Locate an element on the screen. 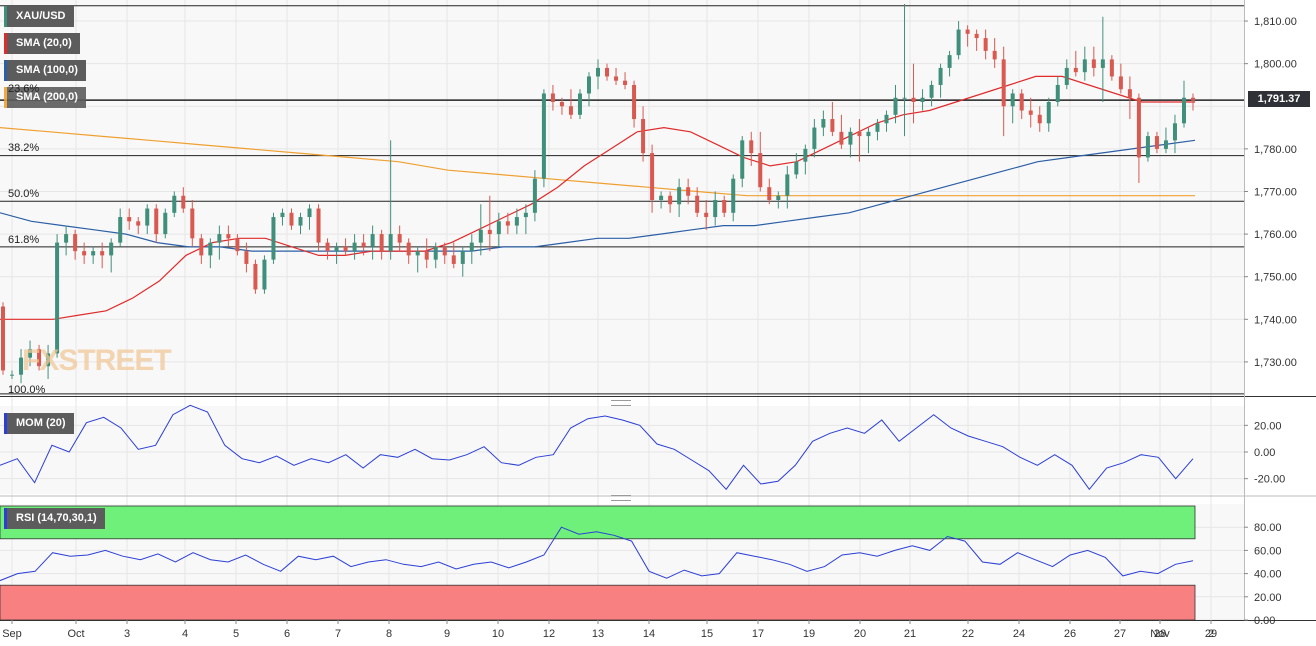  fib-label-50: 50.0% is located at coordinates (24, 194).